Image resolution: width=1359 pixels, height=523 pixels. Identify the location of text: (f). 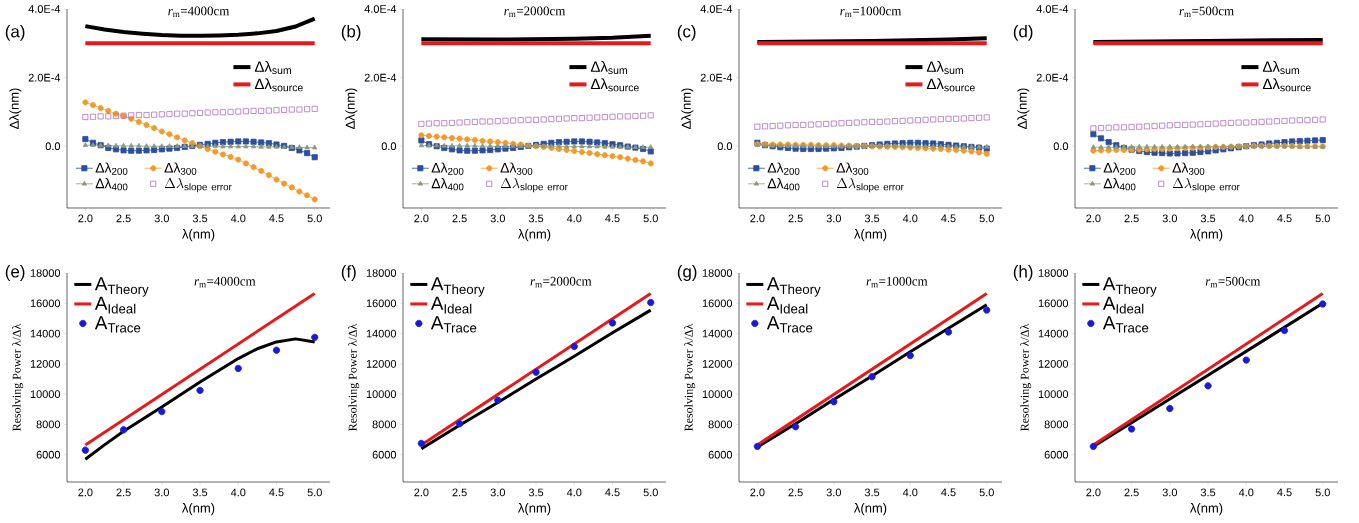
(348, 273).